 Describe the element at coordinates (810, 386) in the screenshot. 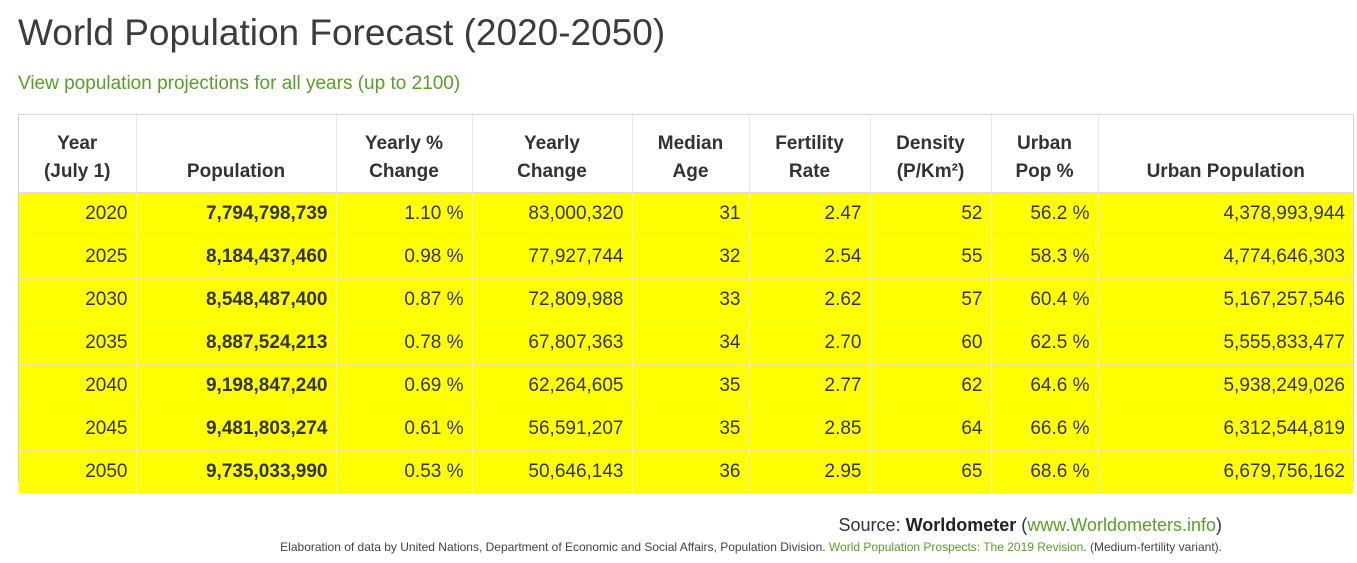

I see `cell-fertility-rate: 2.77` at that location.